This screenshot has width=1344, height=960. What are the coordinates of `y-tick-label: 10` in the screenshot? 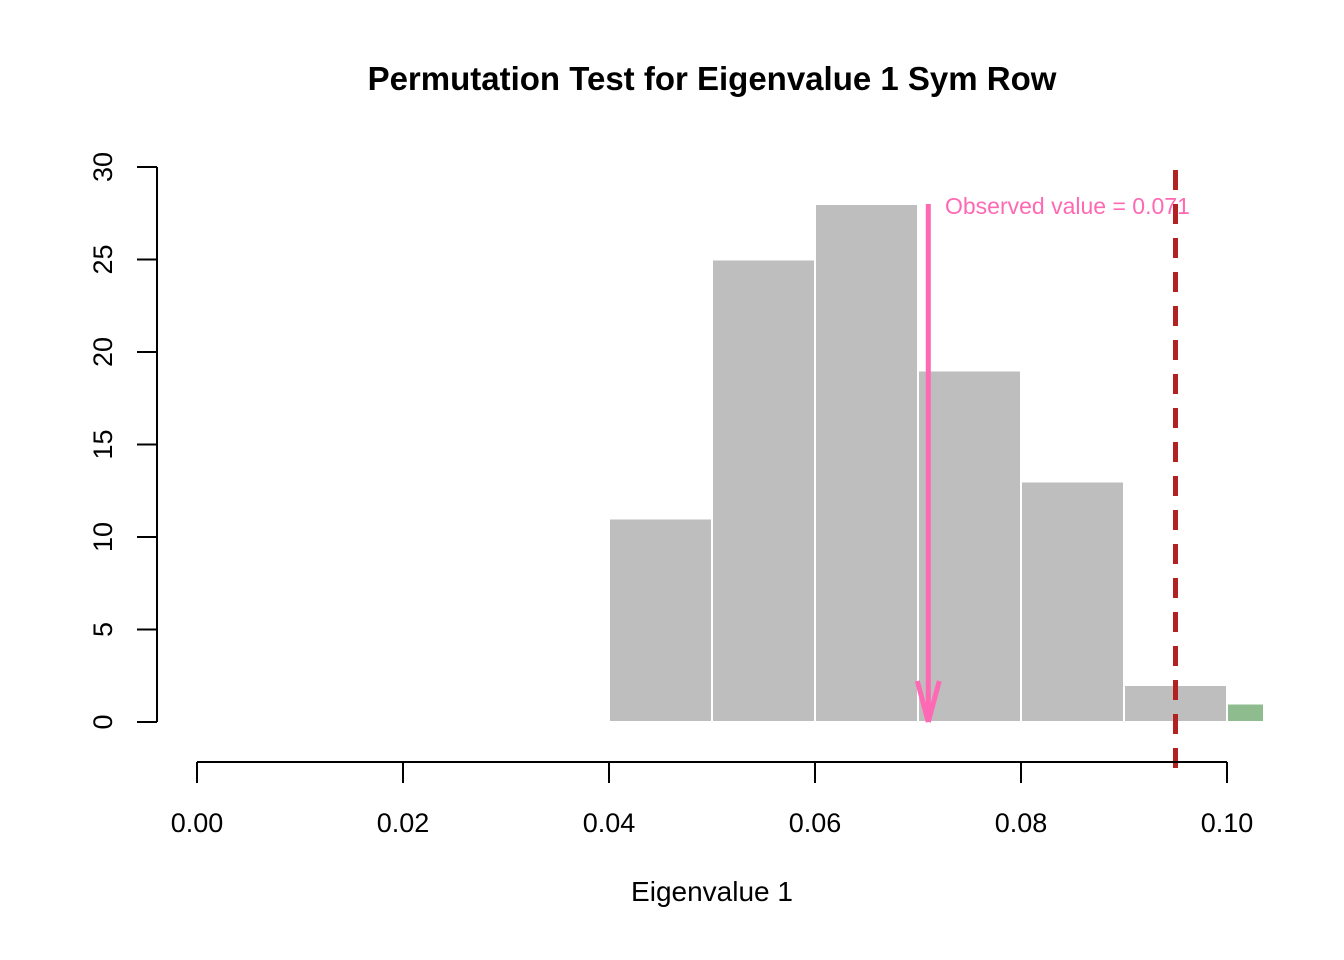 It's located at (103, 537).